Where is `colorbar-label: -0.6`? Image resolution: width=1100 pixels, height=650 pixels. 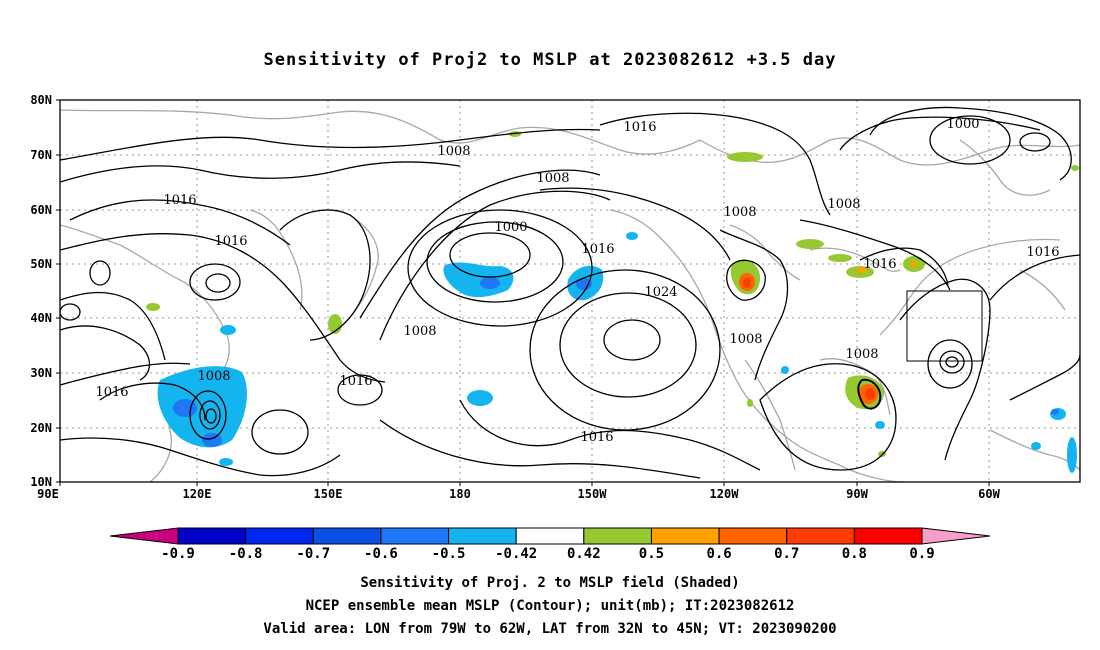 colorbar-label: -0.6 is located at coordinates (381, 554).